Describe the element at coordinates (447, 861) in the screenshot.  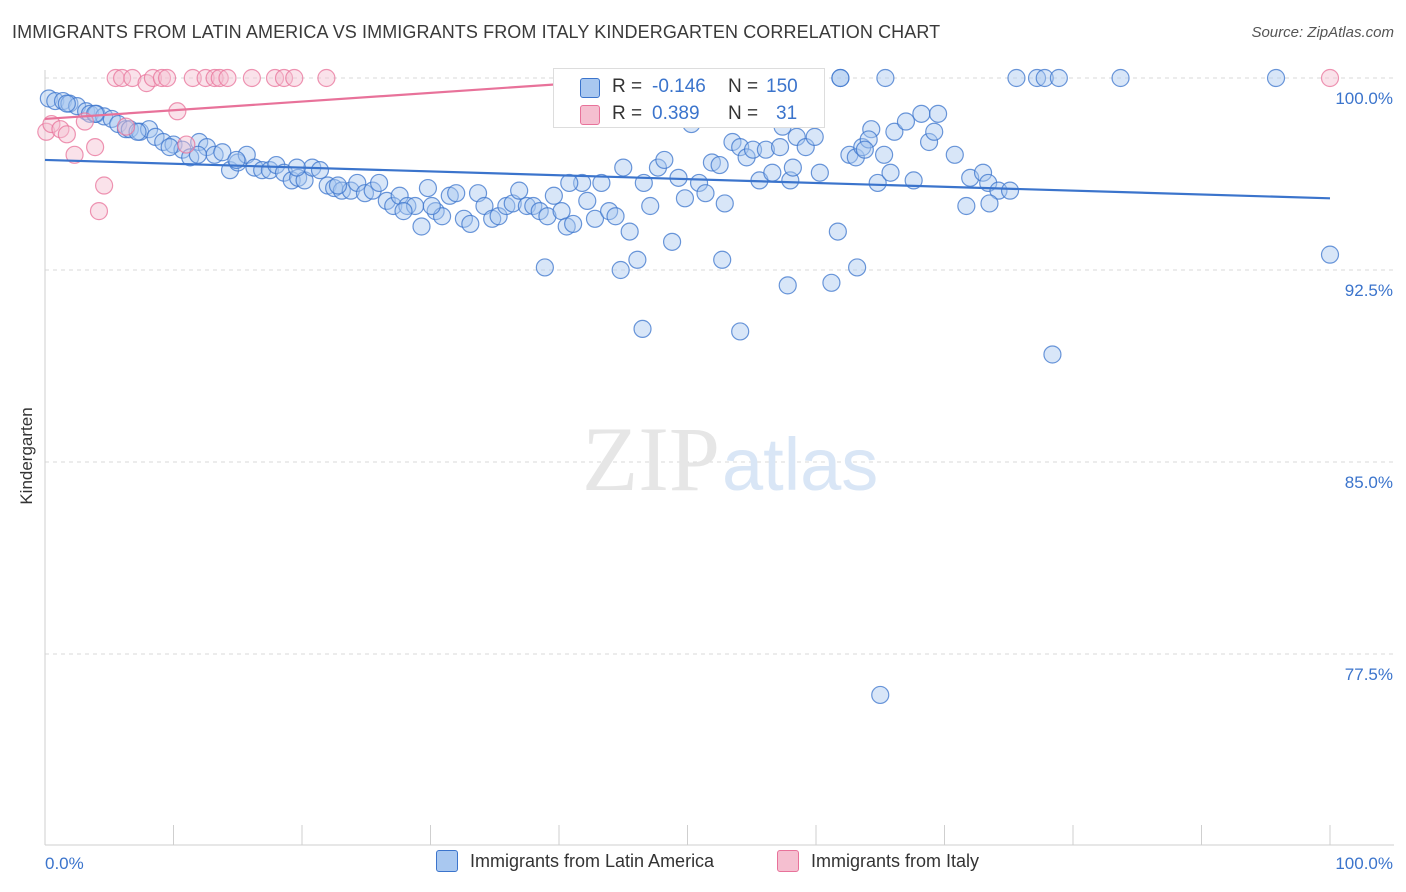
I see `legend-swatch-blue` at that location.